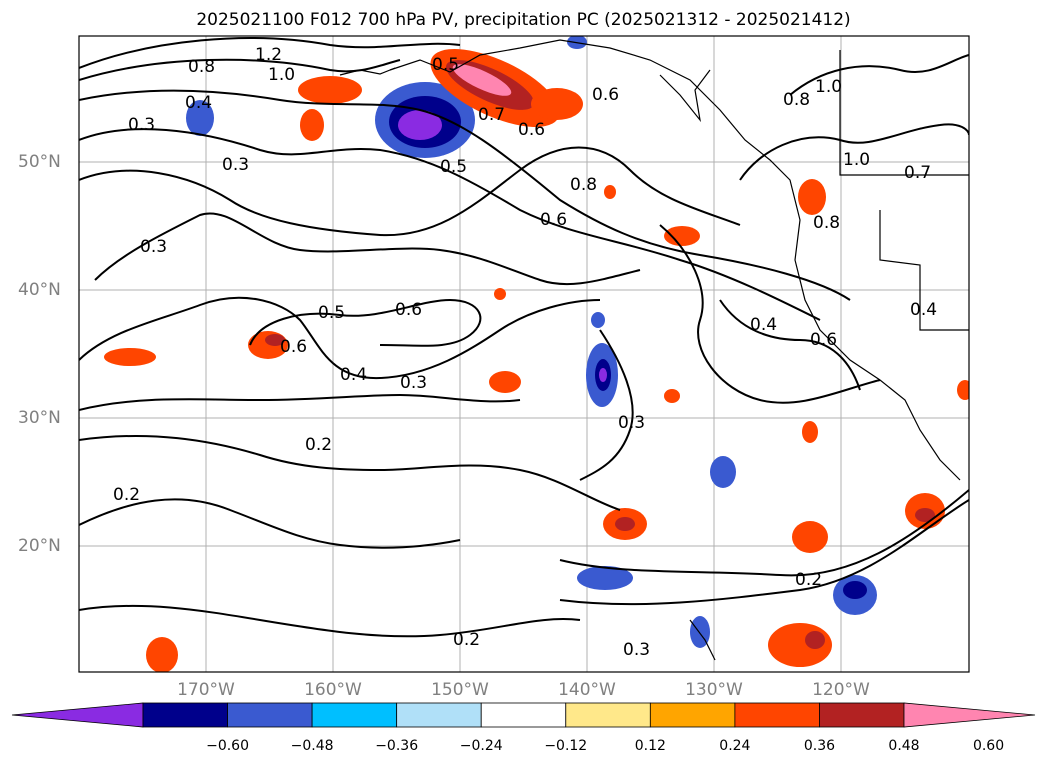  I want to click on lat-label: 30°N, so click(39, 418).